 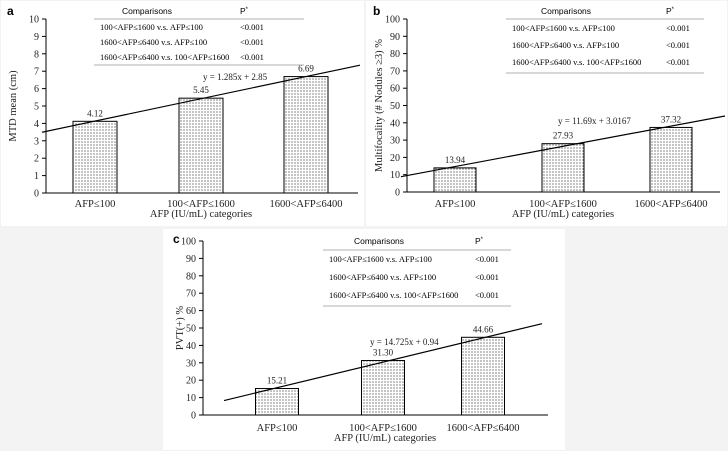 I want to click on trendline-equation: y = 14.725x + 0.94, so click(x=404, y=342).